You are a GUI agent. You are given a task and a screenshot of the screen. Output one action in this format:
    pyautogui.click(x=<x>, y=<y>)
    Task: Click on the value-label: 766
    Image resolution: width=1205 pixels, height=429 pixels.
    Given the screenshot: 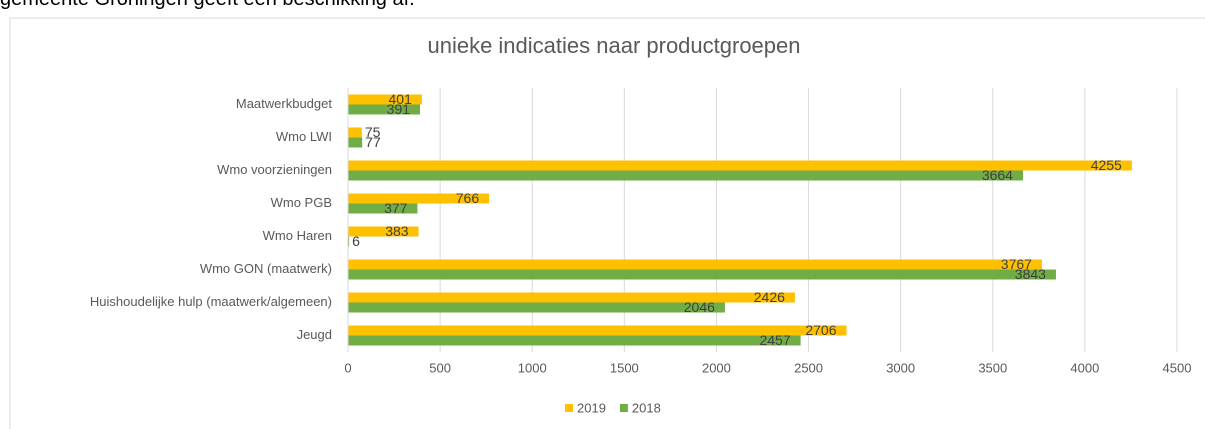 What is the action you would take?
    pyautogui.click(x=468, y=198)
    